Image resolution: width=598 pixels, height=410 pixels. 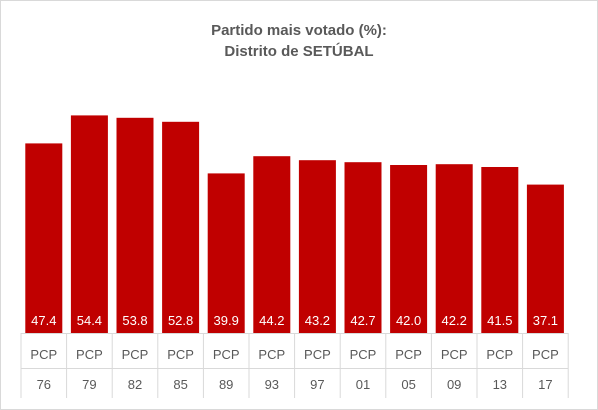 What do you see at coordinates (134, 320) in the screenshot?
I see `bar-value-label: 53.8` at bounding box center [134, 320].